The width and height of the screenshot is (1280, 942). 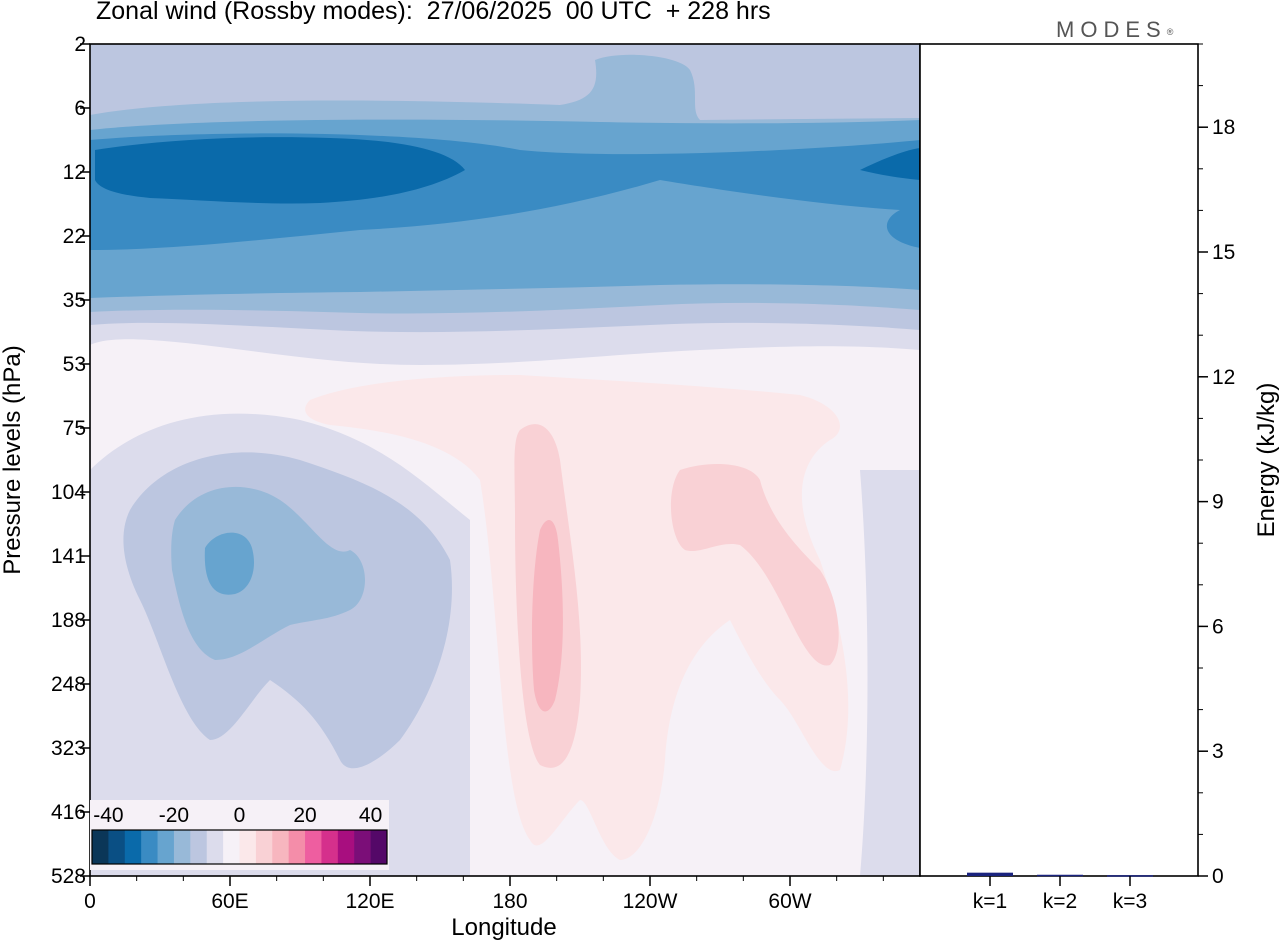 What do you see at coordinates (74, 236) in the screenshot?
I see `y-tick-label: 22` at bounding box center [74, 236].